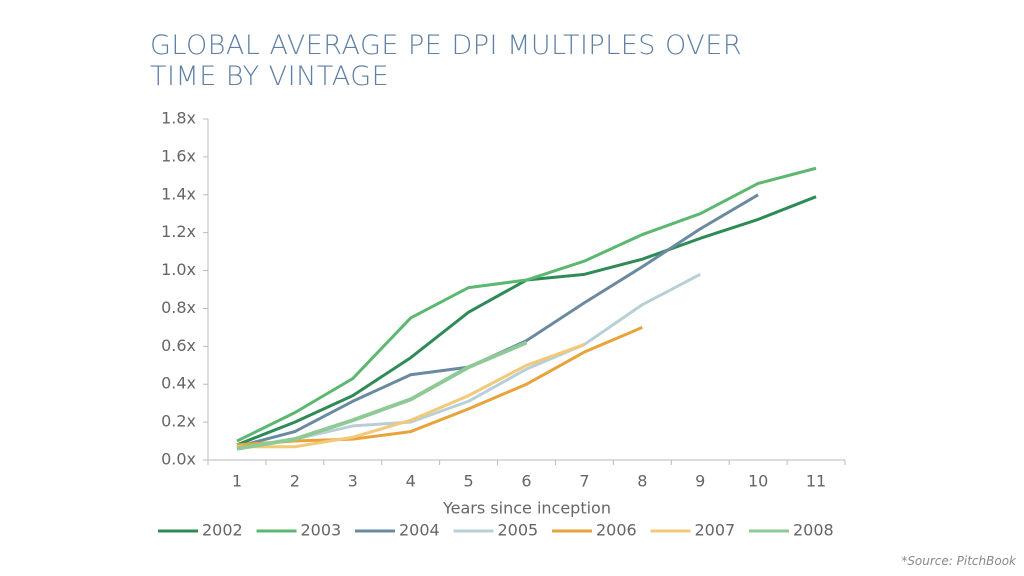  I want to click on y-tick-label: 1.2x, so click(178, 231).